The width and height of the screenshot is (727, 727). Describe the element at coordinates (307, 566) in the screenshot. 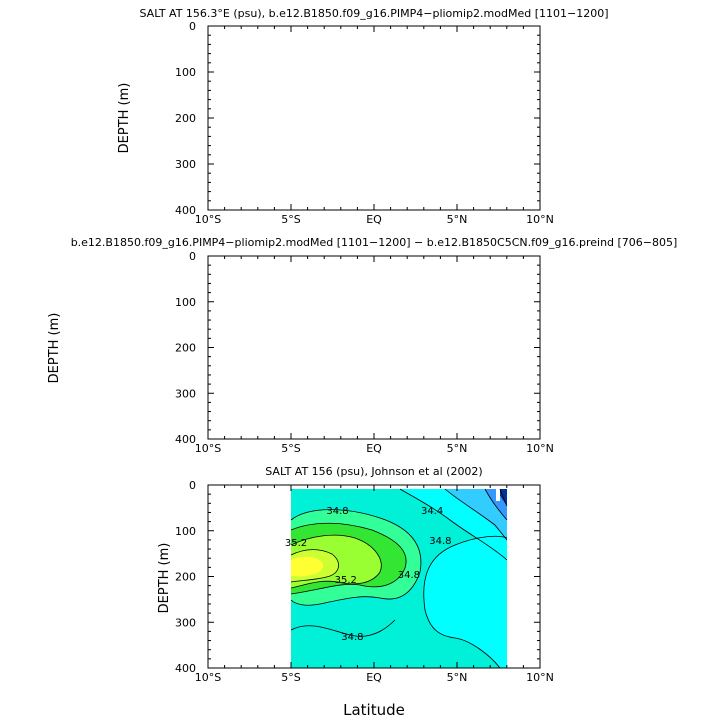

I see `salinity-maximum-core` at that location.